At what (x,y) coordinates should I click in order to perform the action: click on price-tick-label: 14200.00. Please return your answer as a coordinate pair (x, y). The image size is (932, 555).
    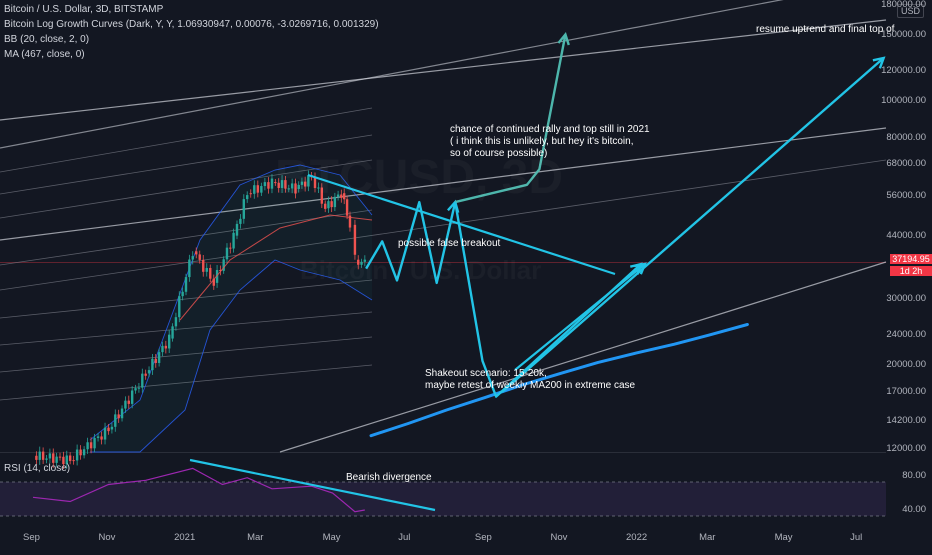
    Looking at the image, I should click on (906, 421).